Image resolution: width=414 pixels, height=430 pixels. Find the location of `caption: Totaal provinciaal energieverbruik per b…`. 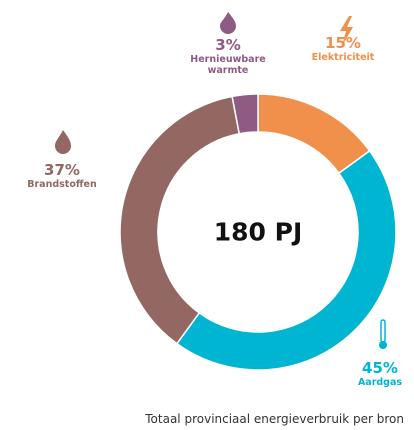

caption: Totaal provinciaal energieverbruik per b… is located at coordinates (274, 419).